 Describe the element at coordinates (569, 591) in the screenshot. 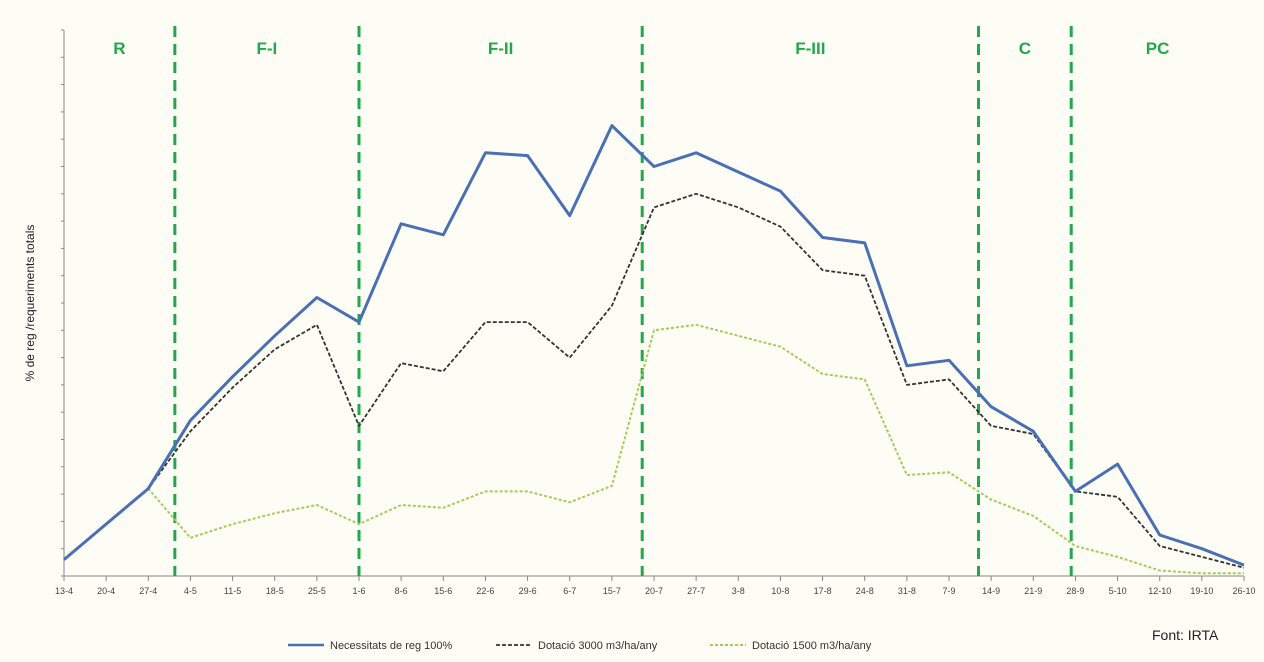

I see `x-tick-label: 6-7` at that location.